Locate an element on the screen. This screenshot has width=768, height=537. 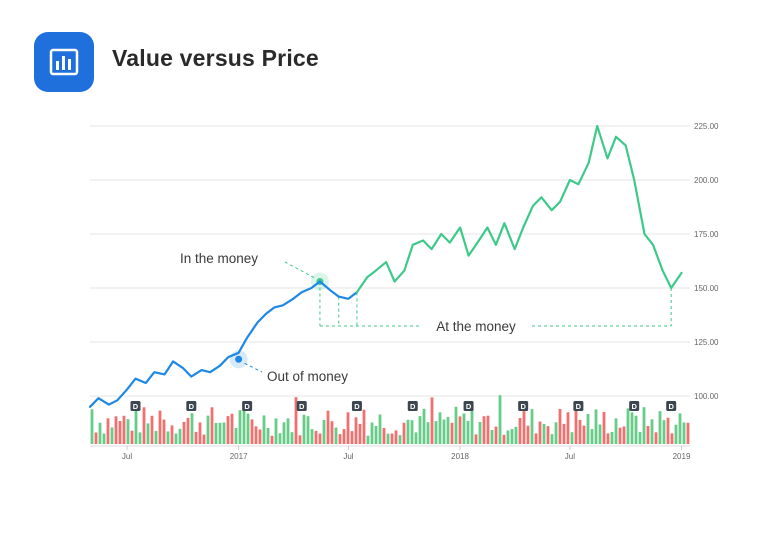
out-money-point is located at coordinates (239, 359).